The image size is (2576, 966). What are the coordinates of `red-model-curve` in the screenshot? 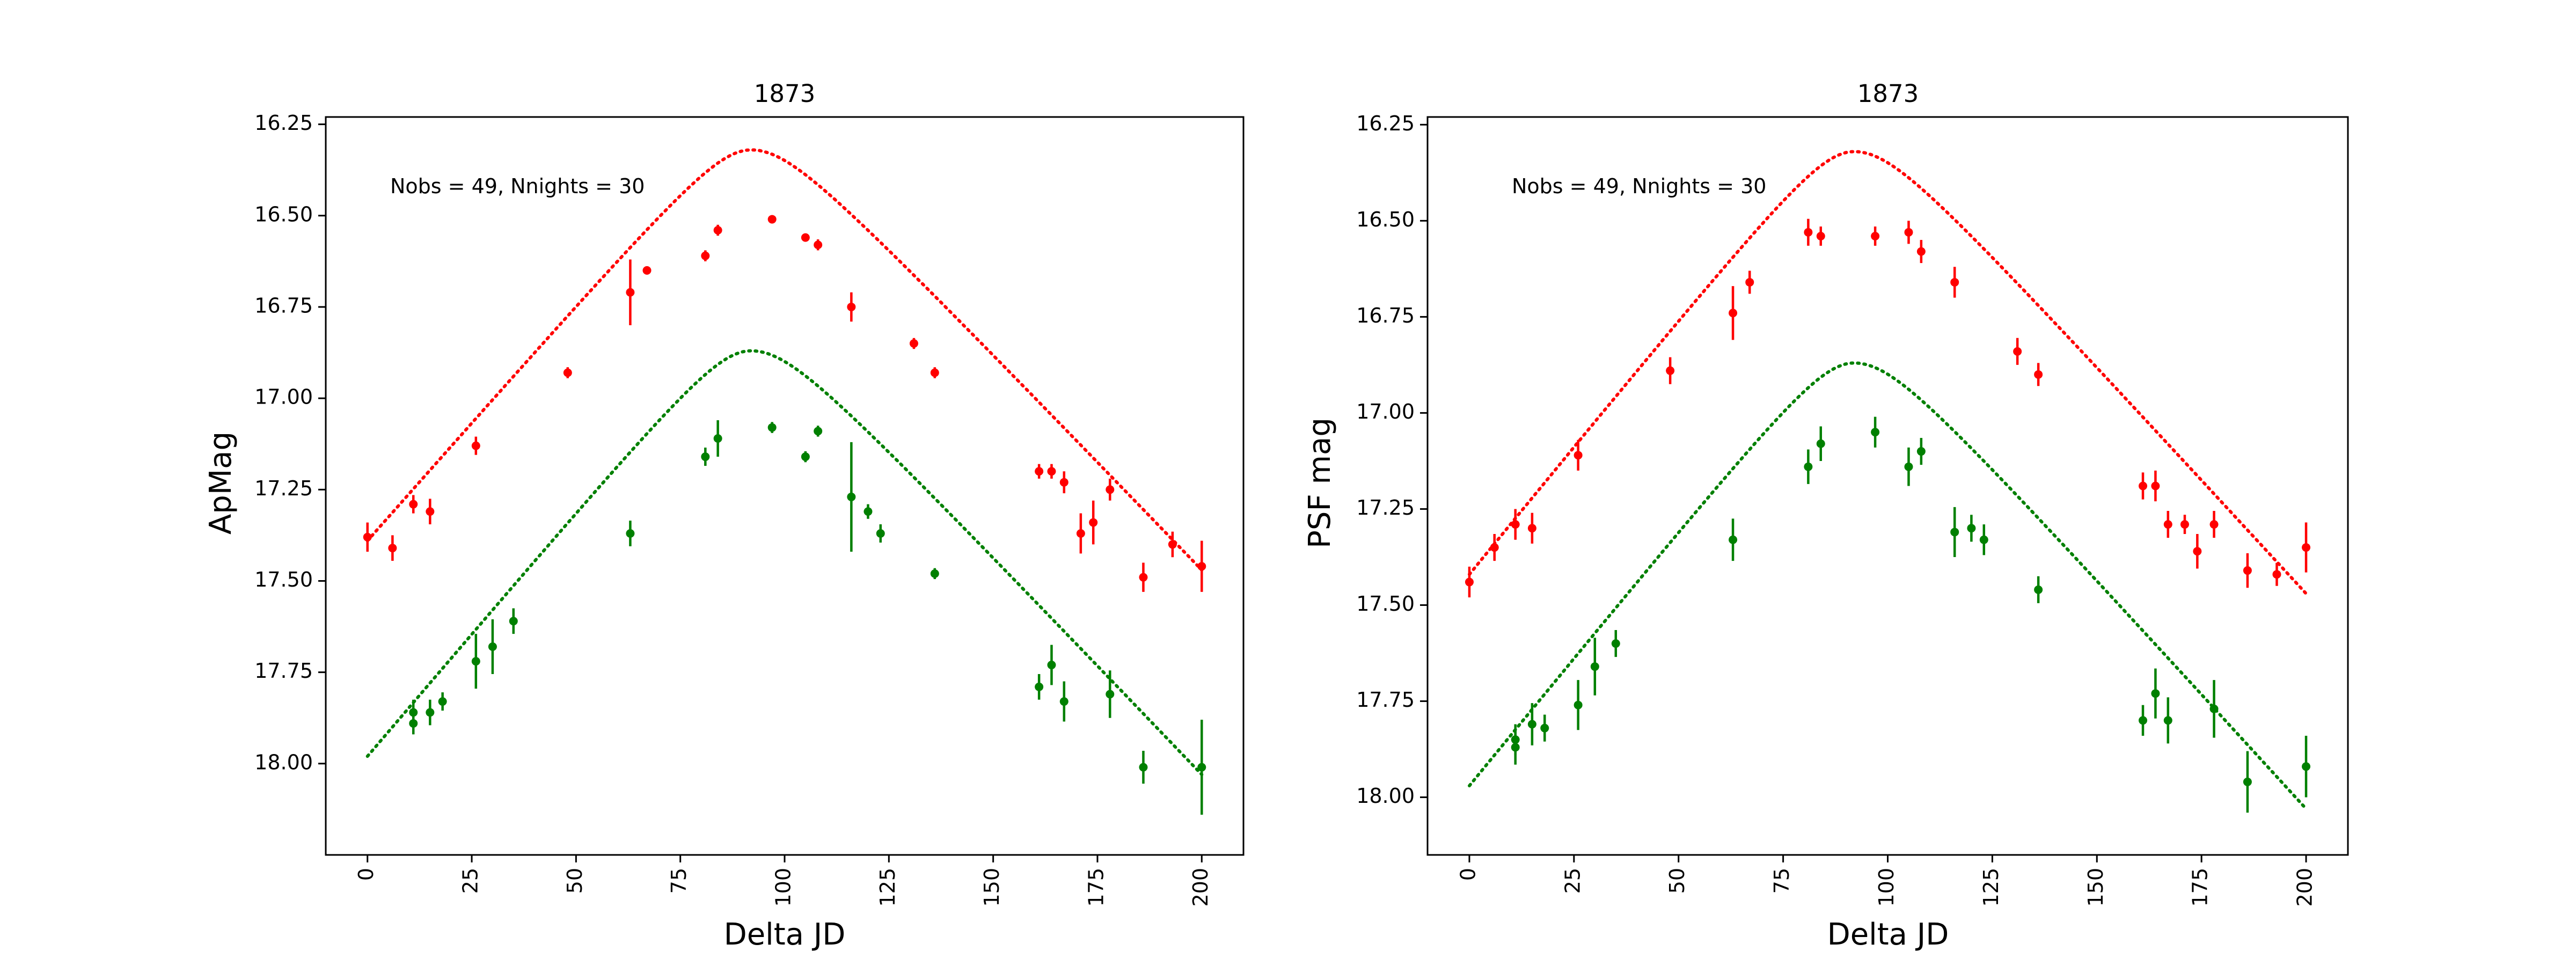 It's located at (784, 360).